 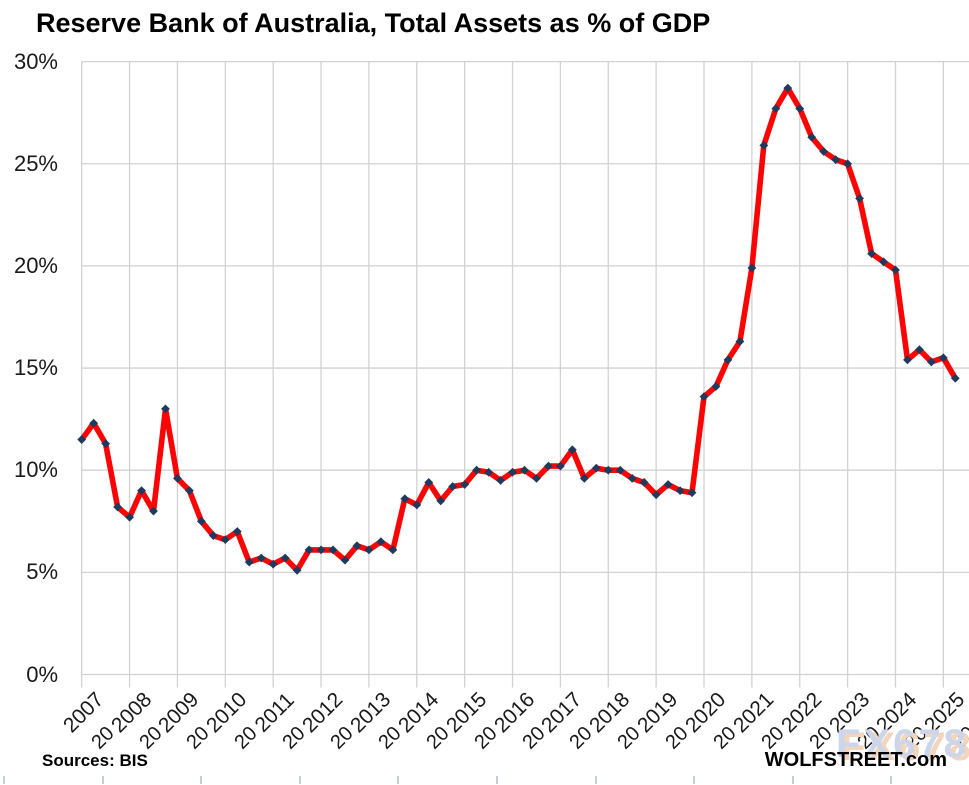 I want to click on y-axis-tick-label: 10%, so click(x=35, y=470).